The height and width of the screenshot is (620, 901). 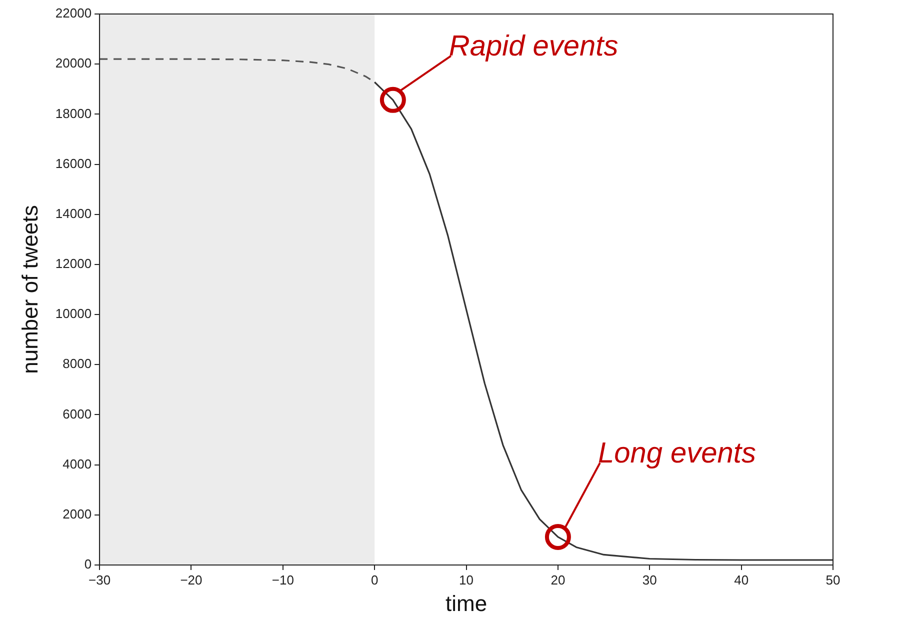 What do you see at coordinates (73, 213) in the screenshot?
I see `y-tick-label: 14000` at bounding box center [73, 213].